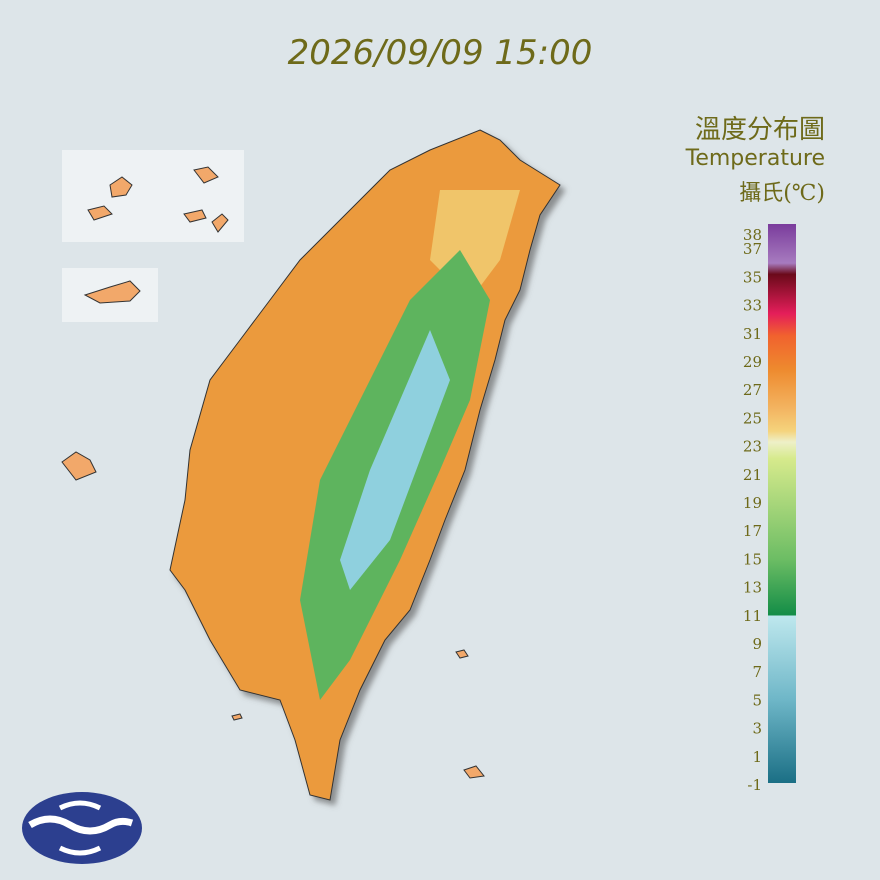  What do you see at coordinates (752, 306) in the screenshot?
I see `tick-label: 33` at bounding box center [752, 306].